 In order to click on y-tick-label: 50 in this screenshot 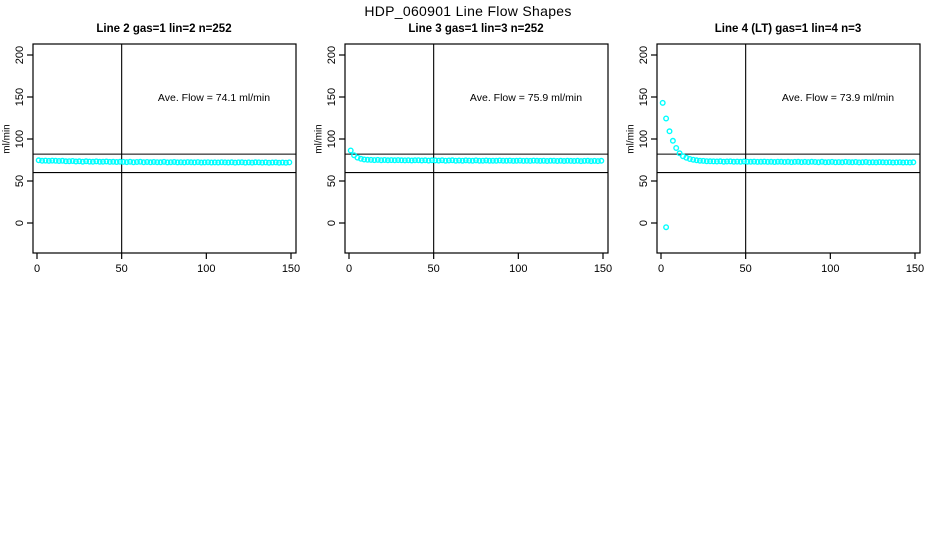, I will do `click(20, 181)`.